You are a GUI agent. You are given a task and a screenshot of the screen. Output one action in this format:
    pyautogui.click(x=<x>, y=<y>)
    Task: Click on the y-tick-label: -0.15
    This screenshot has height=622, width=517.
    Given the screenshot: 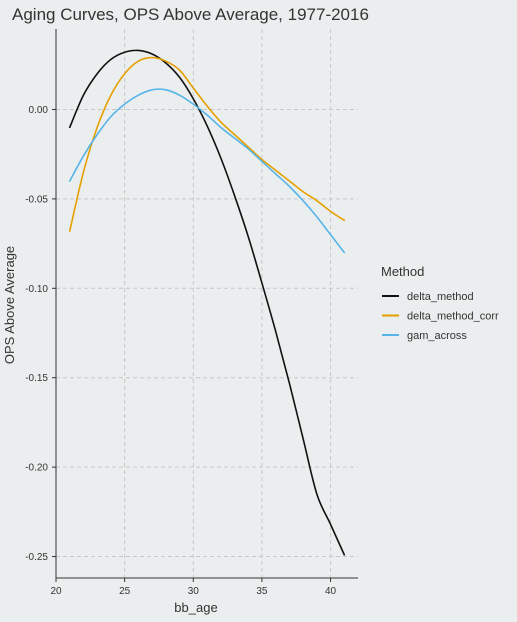 What is the action you would take?
    pyautogui.click(x=36, y=378)
    